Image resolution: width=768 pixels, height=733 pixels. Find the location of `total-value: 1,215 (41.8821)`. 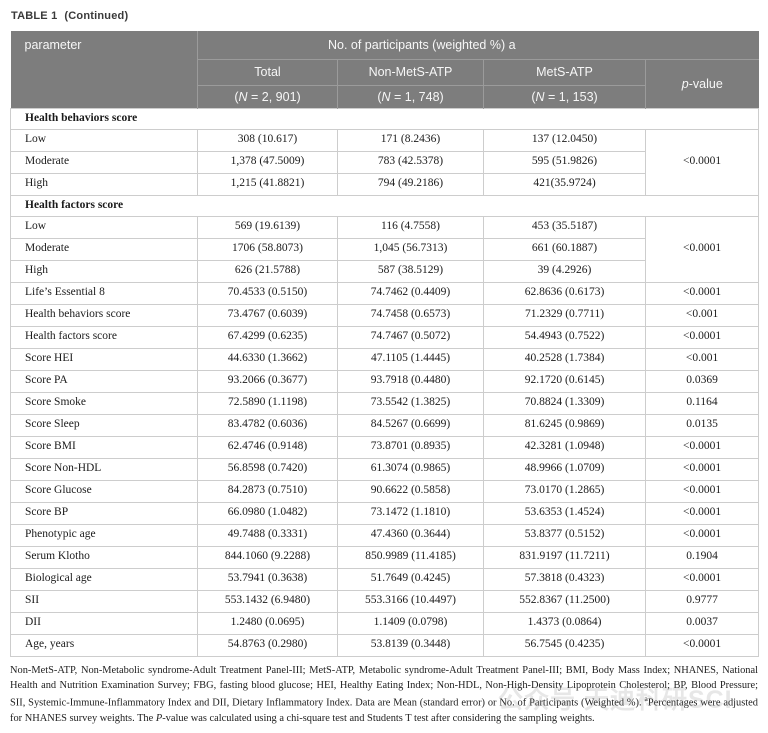

total-value: 1,215 (41.8821) is located at coordinates (267, 184).